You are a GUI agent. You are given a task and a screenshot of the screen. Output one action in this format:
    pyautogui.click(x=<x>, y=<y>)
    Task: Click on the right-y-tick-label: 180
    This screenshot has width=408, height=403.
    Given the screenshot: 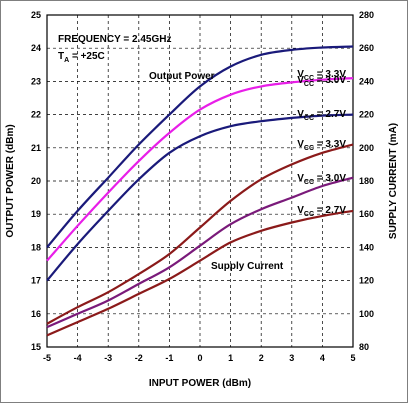 What is the action you would take?
    pyautogui.click(x=366, y=181)
    